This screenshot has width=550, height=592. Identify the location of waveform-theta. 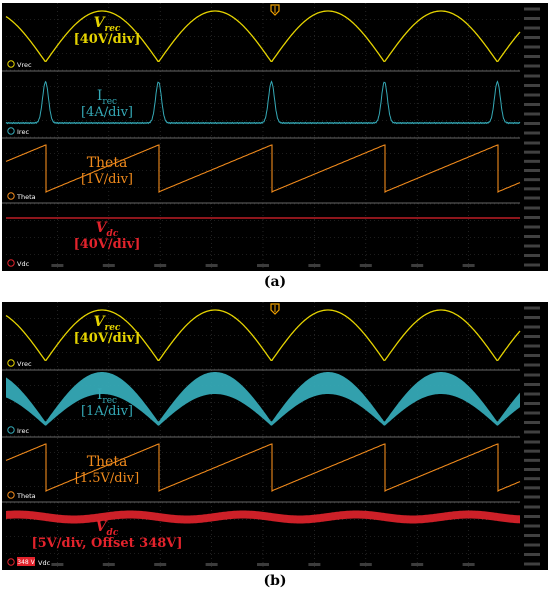
(263, 169).